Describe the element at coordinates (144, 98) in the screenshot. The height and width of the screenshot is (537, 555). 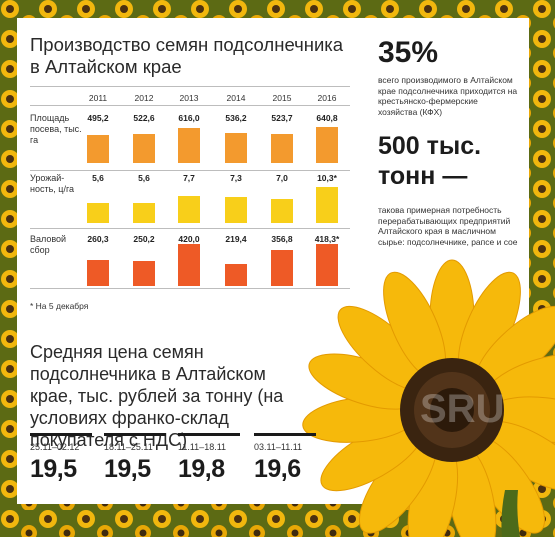
I see `year-label: 2012` at that location.